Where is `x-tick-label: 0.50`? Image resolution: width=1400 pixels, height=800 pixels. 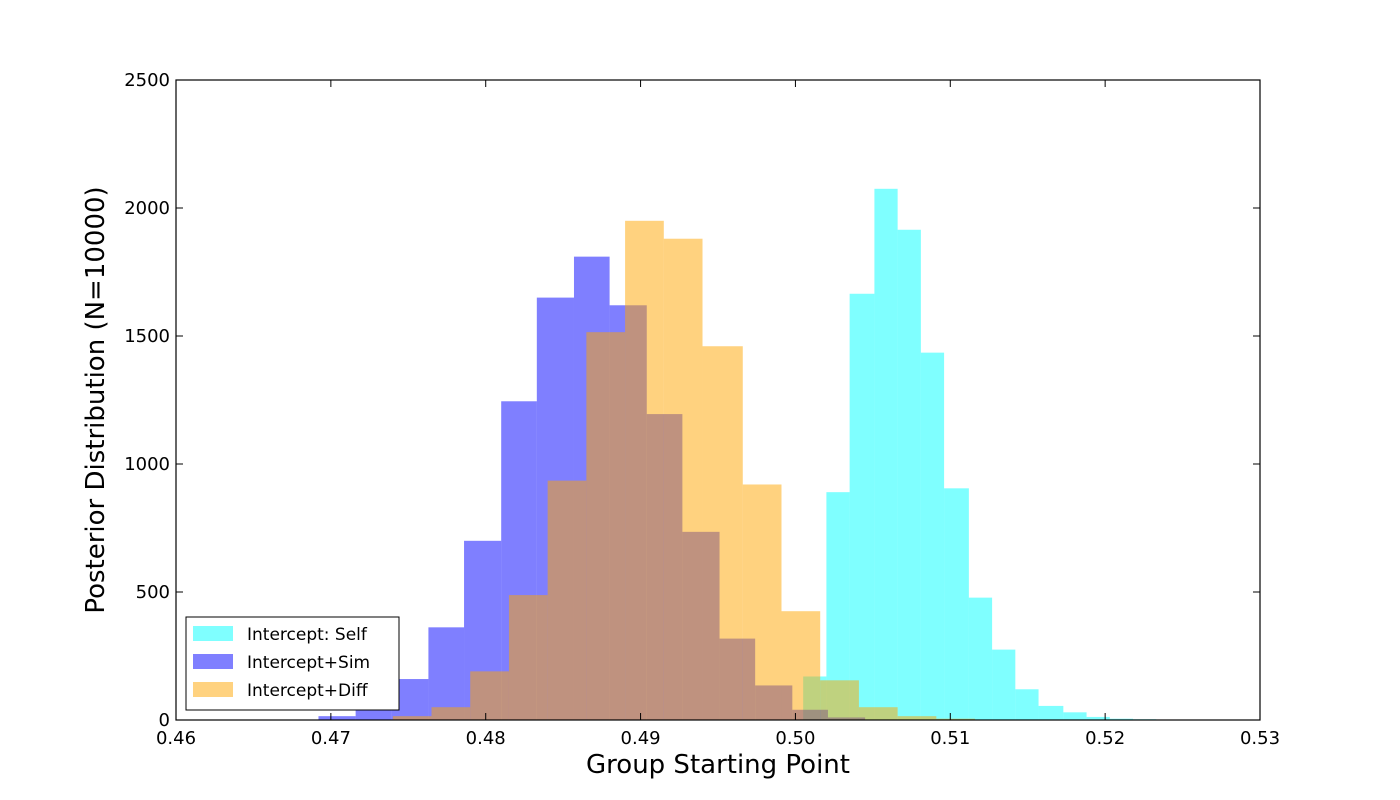 x-tick-label: 0.50 is located at coordinates (795, 738).